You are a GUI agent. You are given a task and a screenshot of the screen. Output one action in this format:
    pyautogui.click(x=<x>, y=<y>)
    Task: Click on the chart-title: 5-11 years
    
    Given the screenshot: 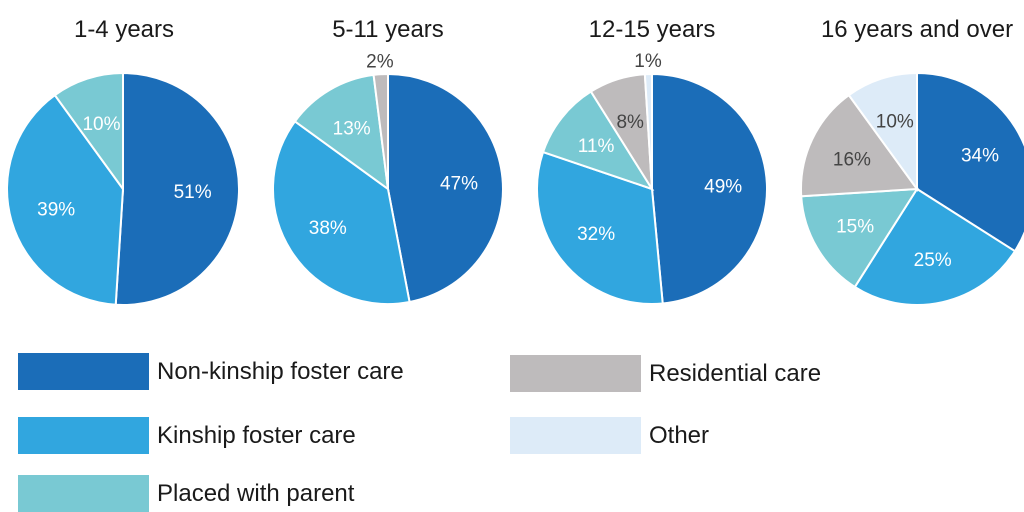 What is the action you would take?
    pyautogui.click(x=388, y=29)
    